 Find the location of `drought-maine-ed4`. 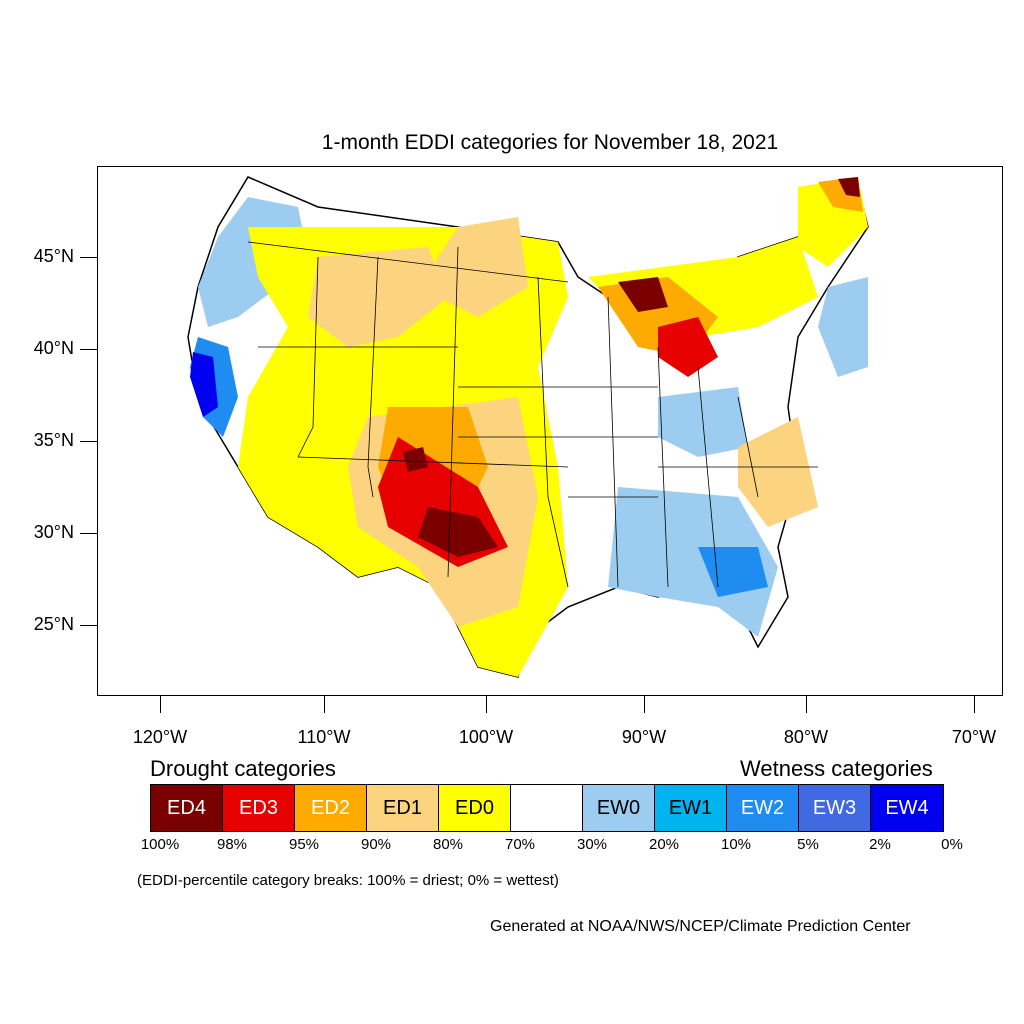

drought-maine-ed4 is located at coordinates (849, 187).